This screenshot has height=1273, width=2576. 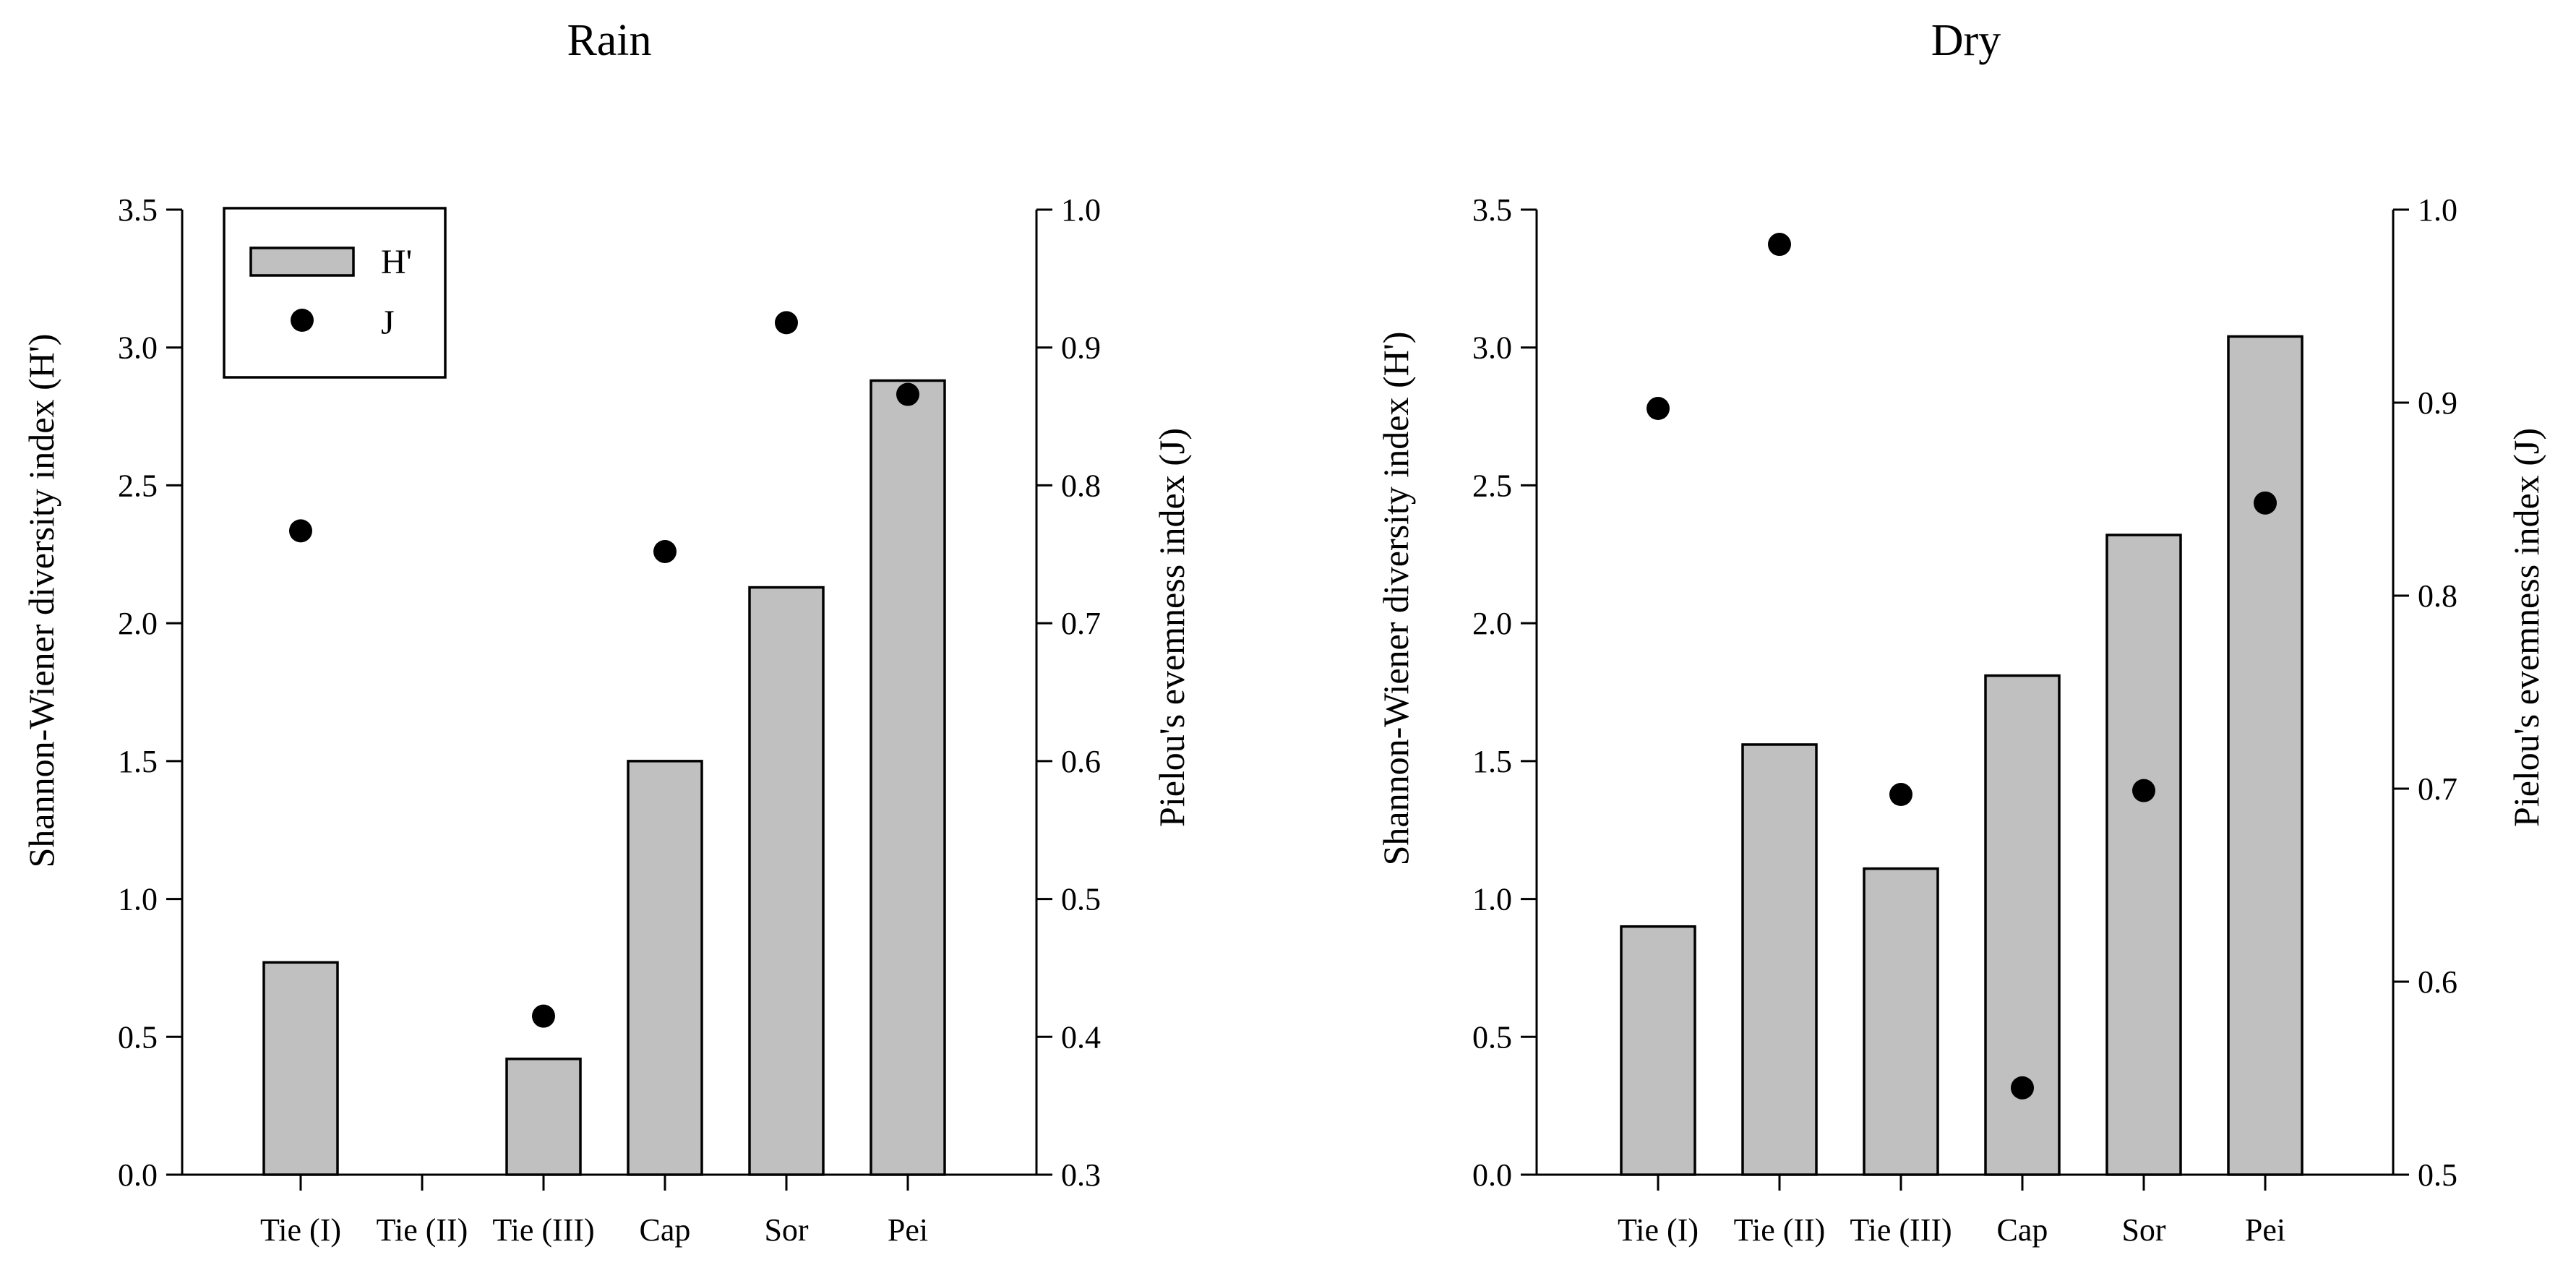 What do you see at coordinates (138, 348) in the screenshot?
I see `rain-left-tick-label-6: 3.0` at bounding box center [138, 348].